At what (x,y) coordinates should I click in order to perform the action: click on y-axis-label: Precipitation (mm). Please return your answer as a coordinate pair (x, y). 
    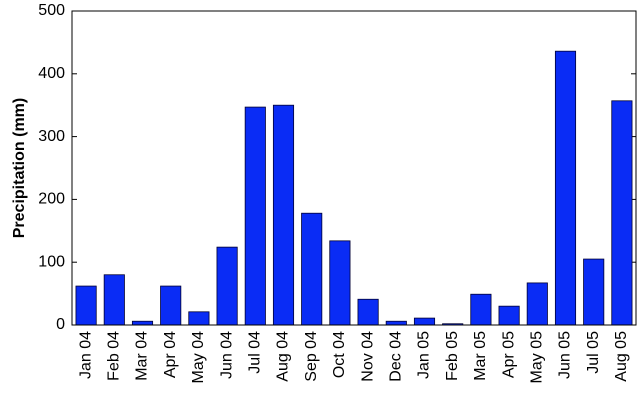
    Looking at the image, I should click on (19, 168).